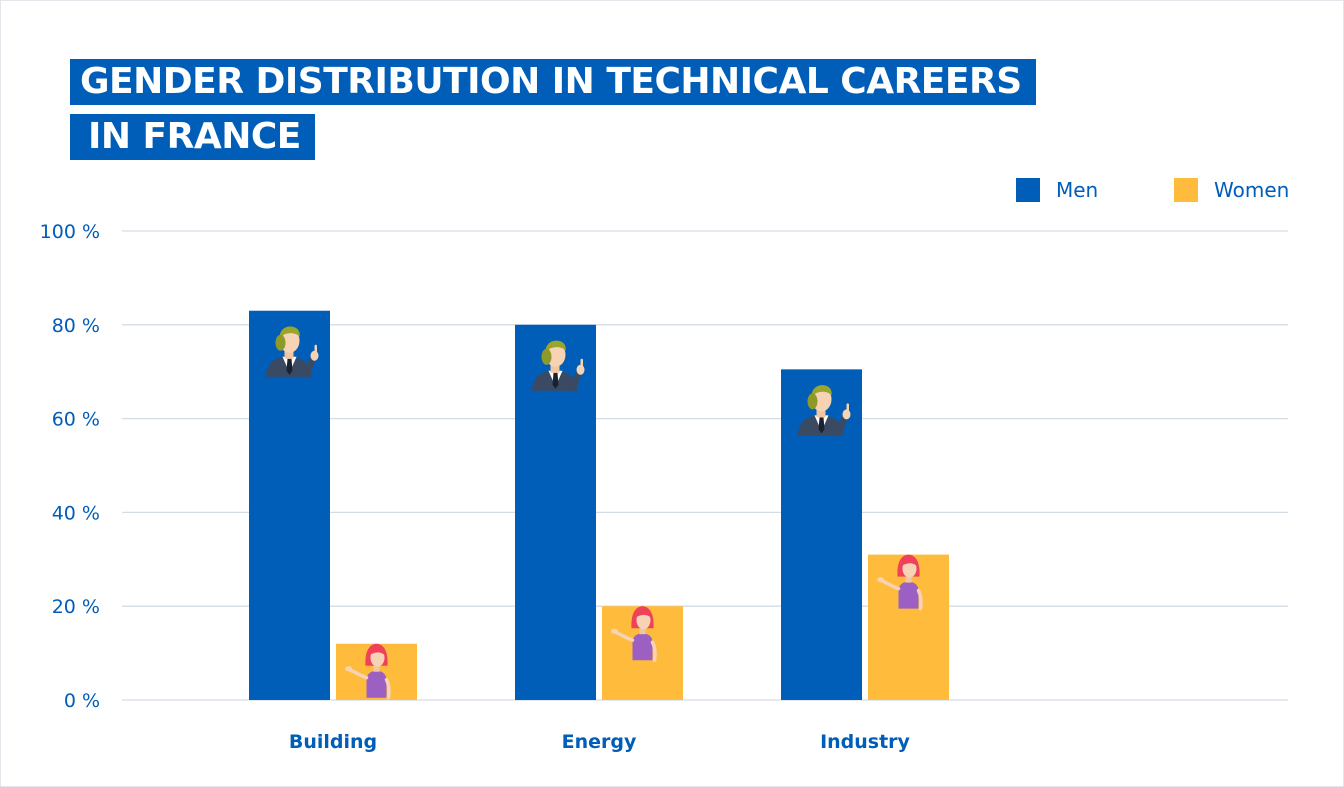  What do you see at coordinates (70, 466) in the screenshot?
I see `y-axis-ticks: 0 % 20 % 40 % 60 % 80 % 100 %` at bounding box center [70, 466].